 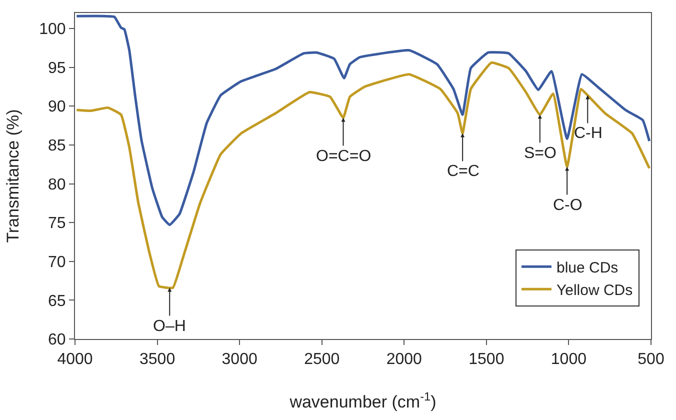 I want to click on x-tick-label: 2000, so click(x=404, y=359).